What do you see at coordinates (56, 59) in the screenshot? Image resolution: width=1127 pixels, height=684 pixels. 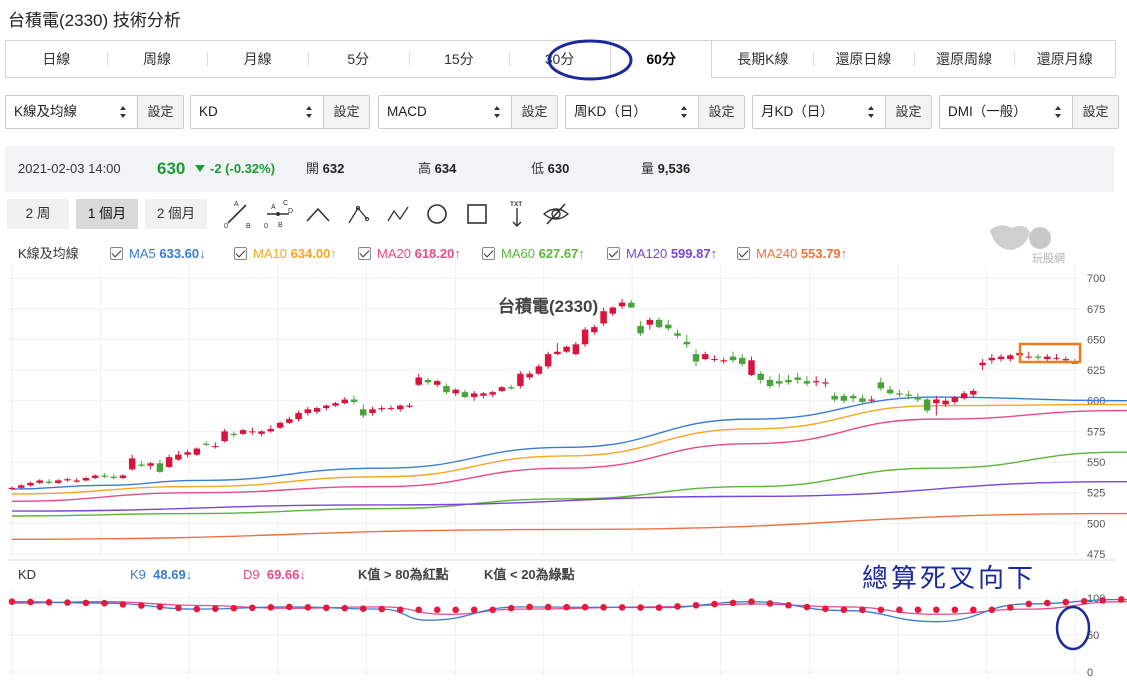 I see `tab-period-0: 日線` at bounding box center [56, 59].